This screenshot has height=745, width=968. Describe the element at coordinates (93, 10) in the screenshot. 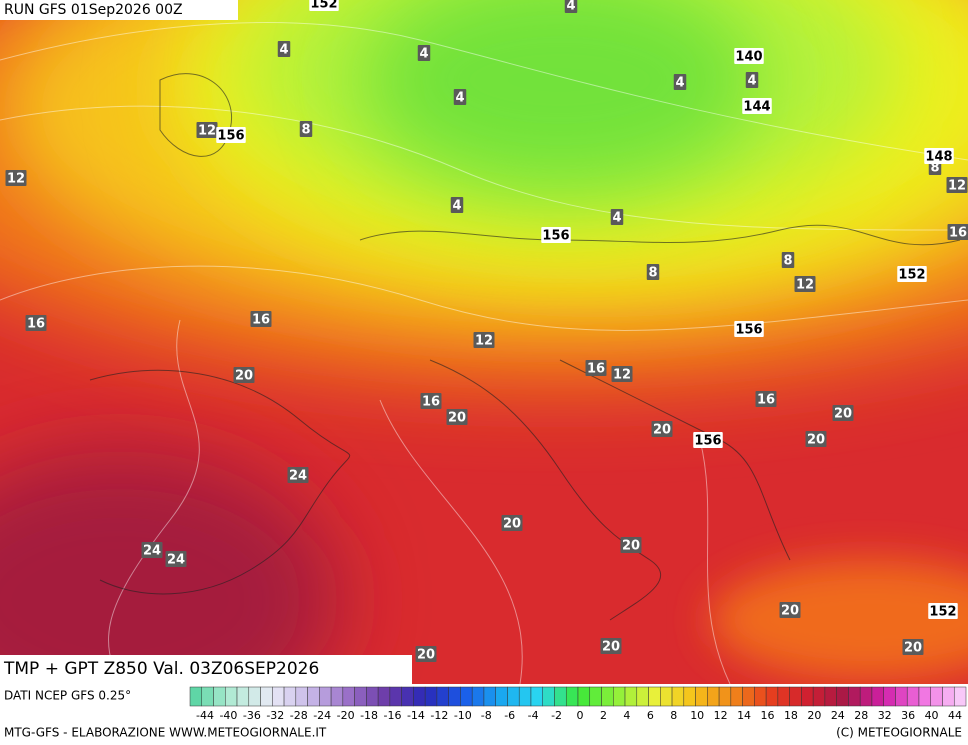

I see `run-title: RUN GFS 01Sep2026 00Z` at that location.